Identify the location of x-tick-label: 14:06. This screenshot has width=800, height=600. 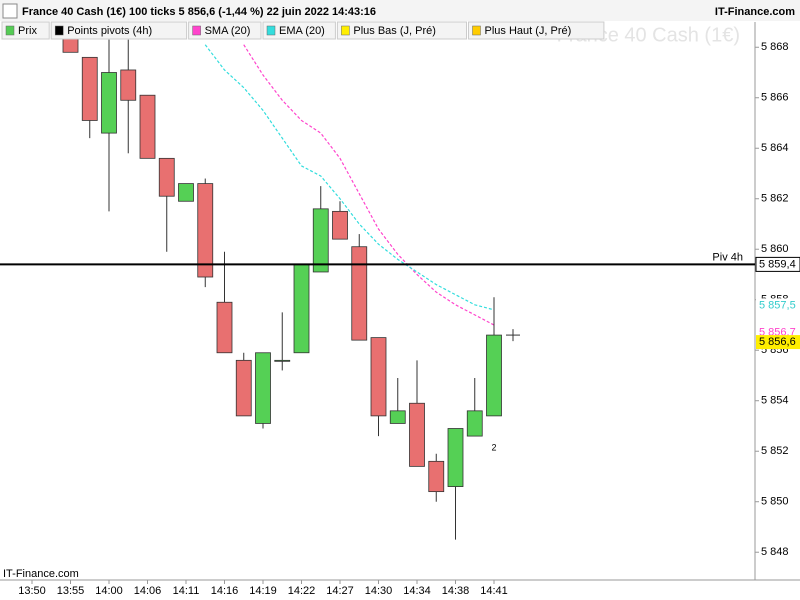
(148, 591).